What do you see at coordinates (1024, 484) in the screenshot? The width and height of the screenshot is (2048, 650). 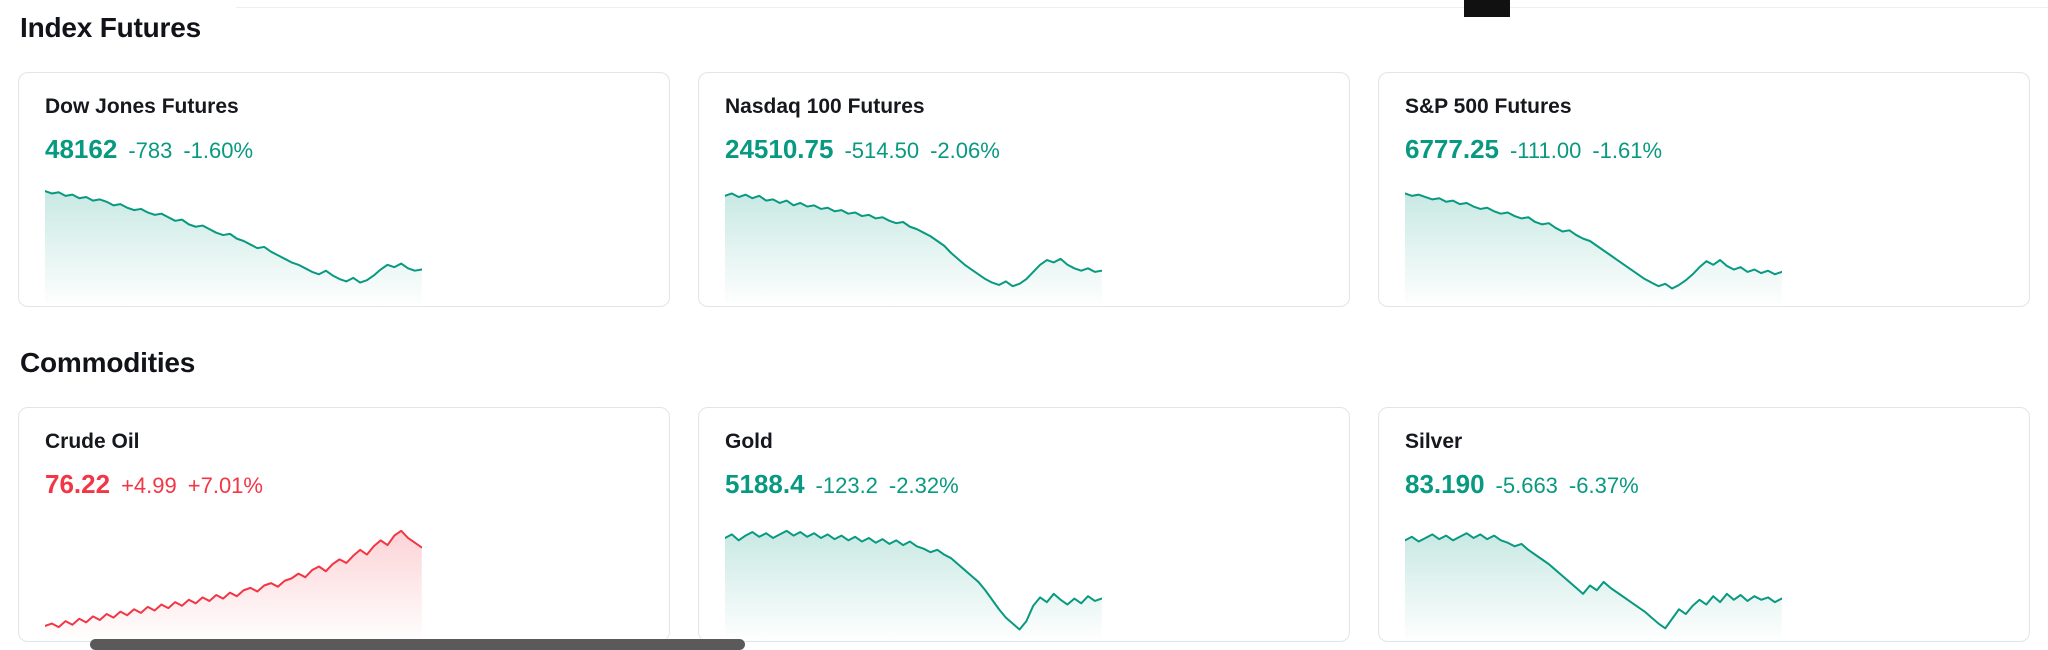 I see `price-row: 5188.4 -123.2 -2.32%` at bounding box center [1024, 484].